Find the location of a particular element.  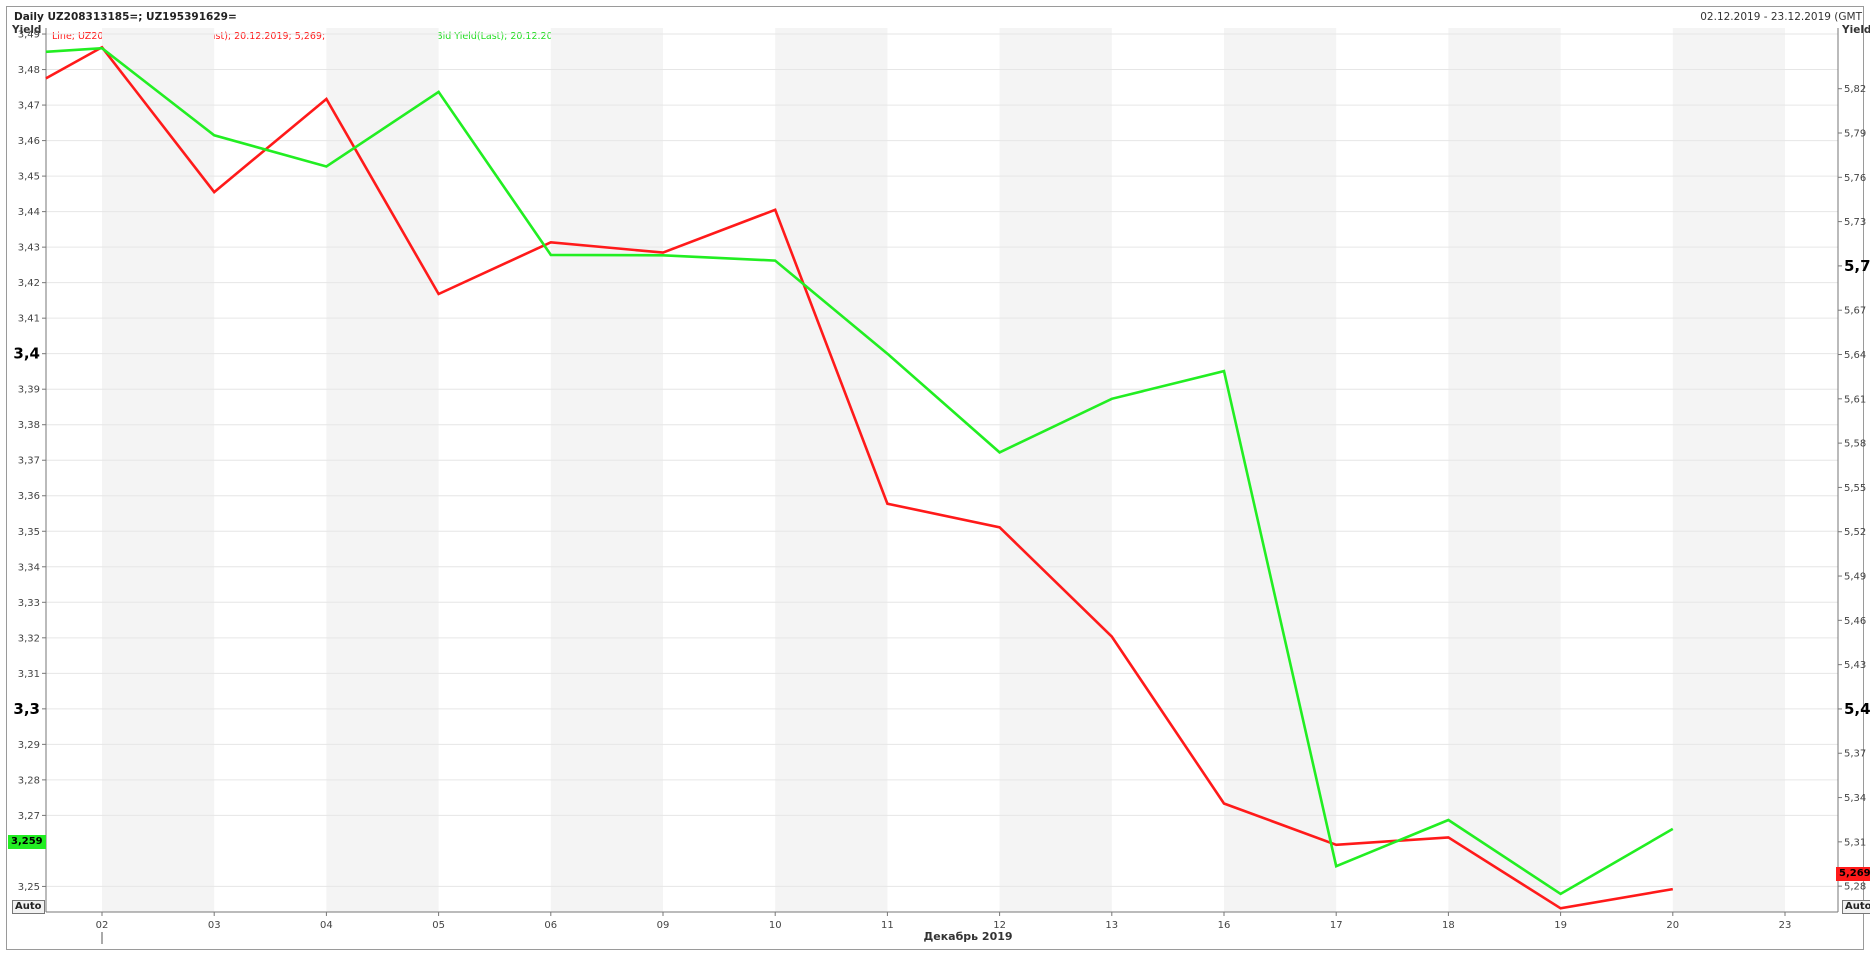

last-value-badge-left: 3,259 is located at coordinates (27, 842).